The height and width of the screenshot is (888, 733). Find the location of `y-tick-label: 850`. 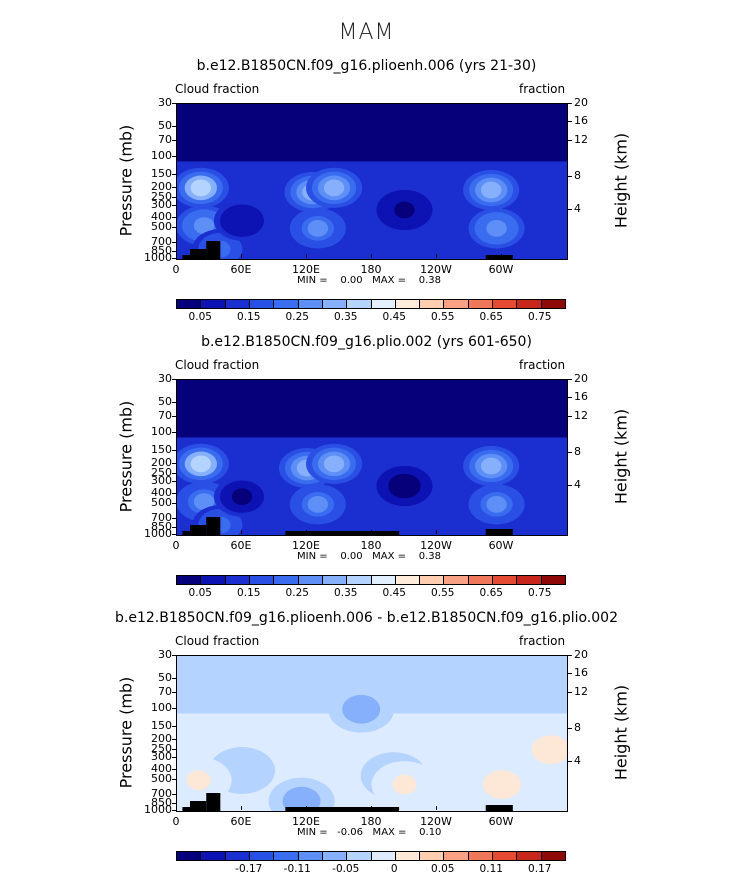

y-tick-label: 850 is located at coordinates (161, 802).